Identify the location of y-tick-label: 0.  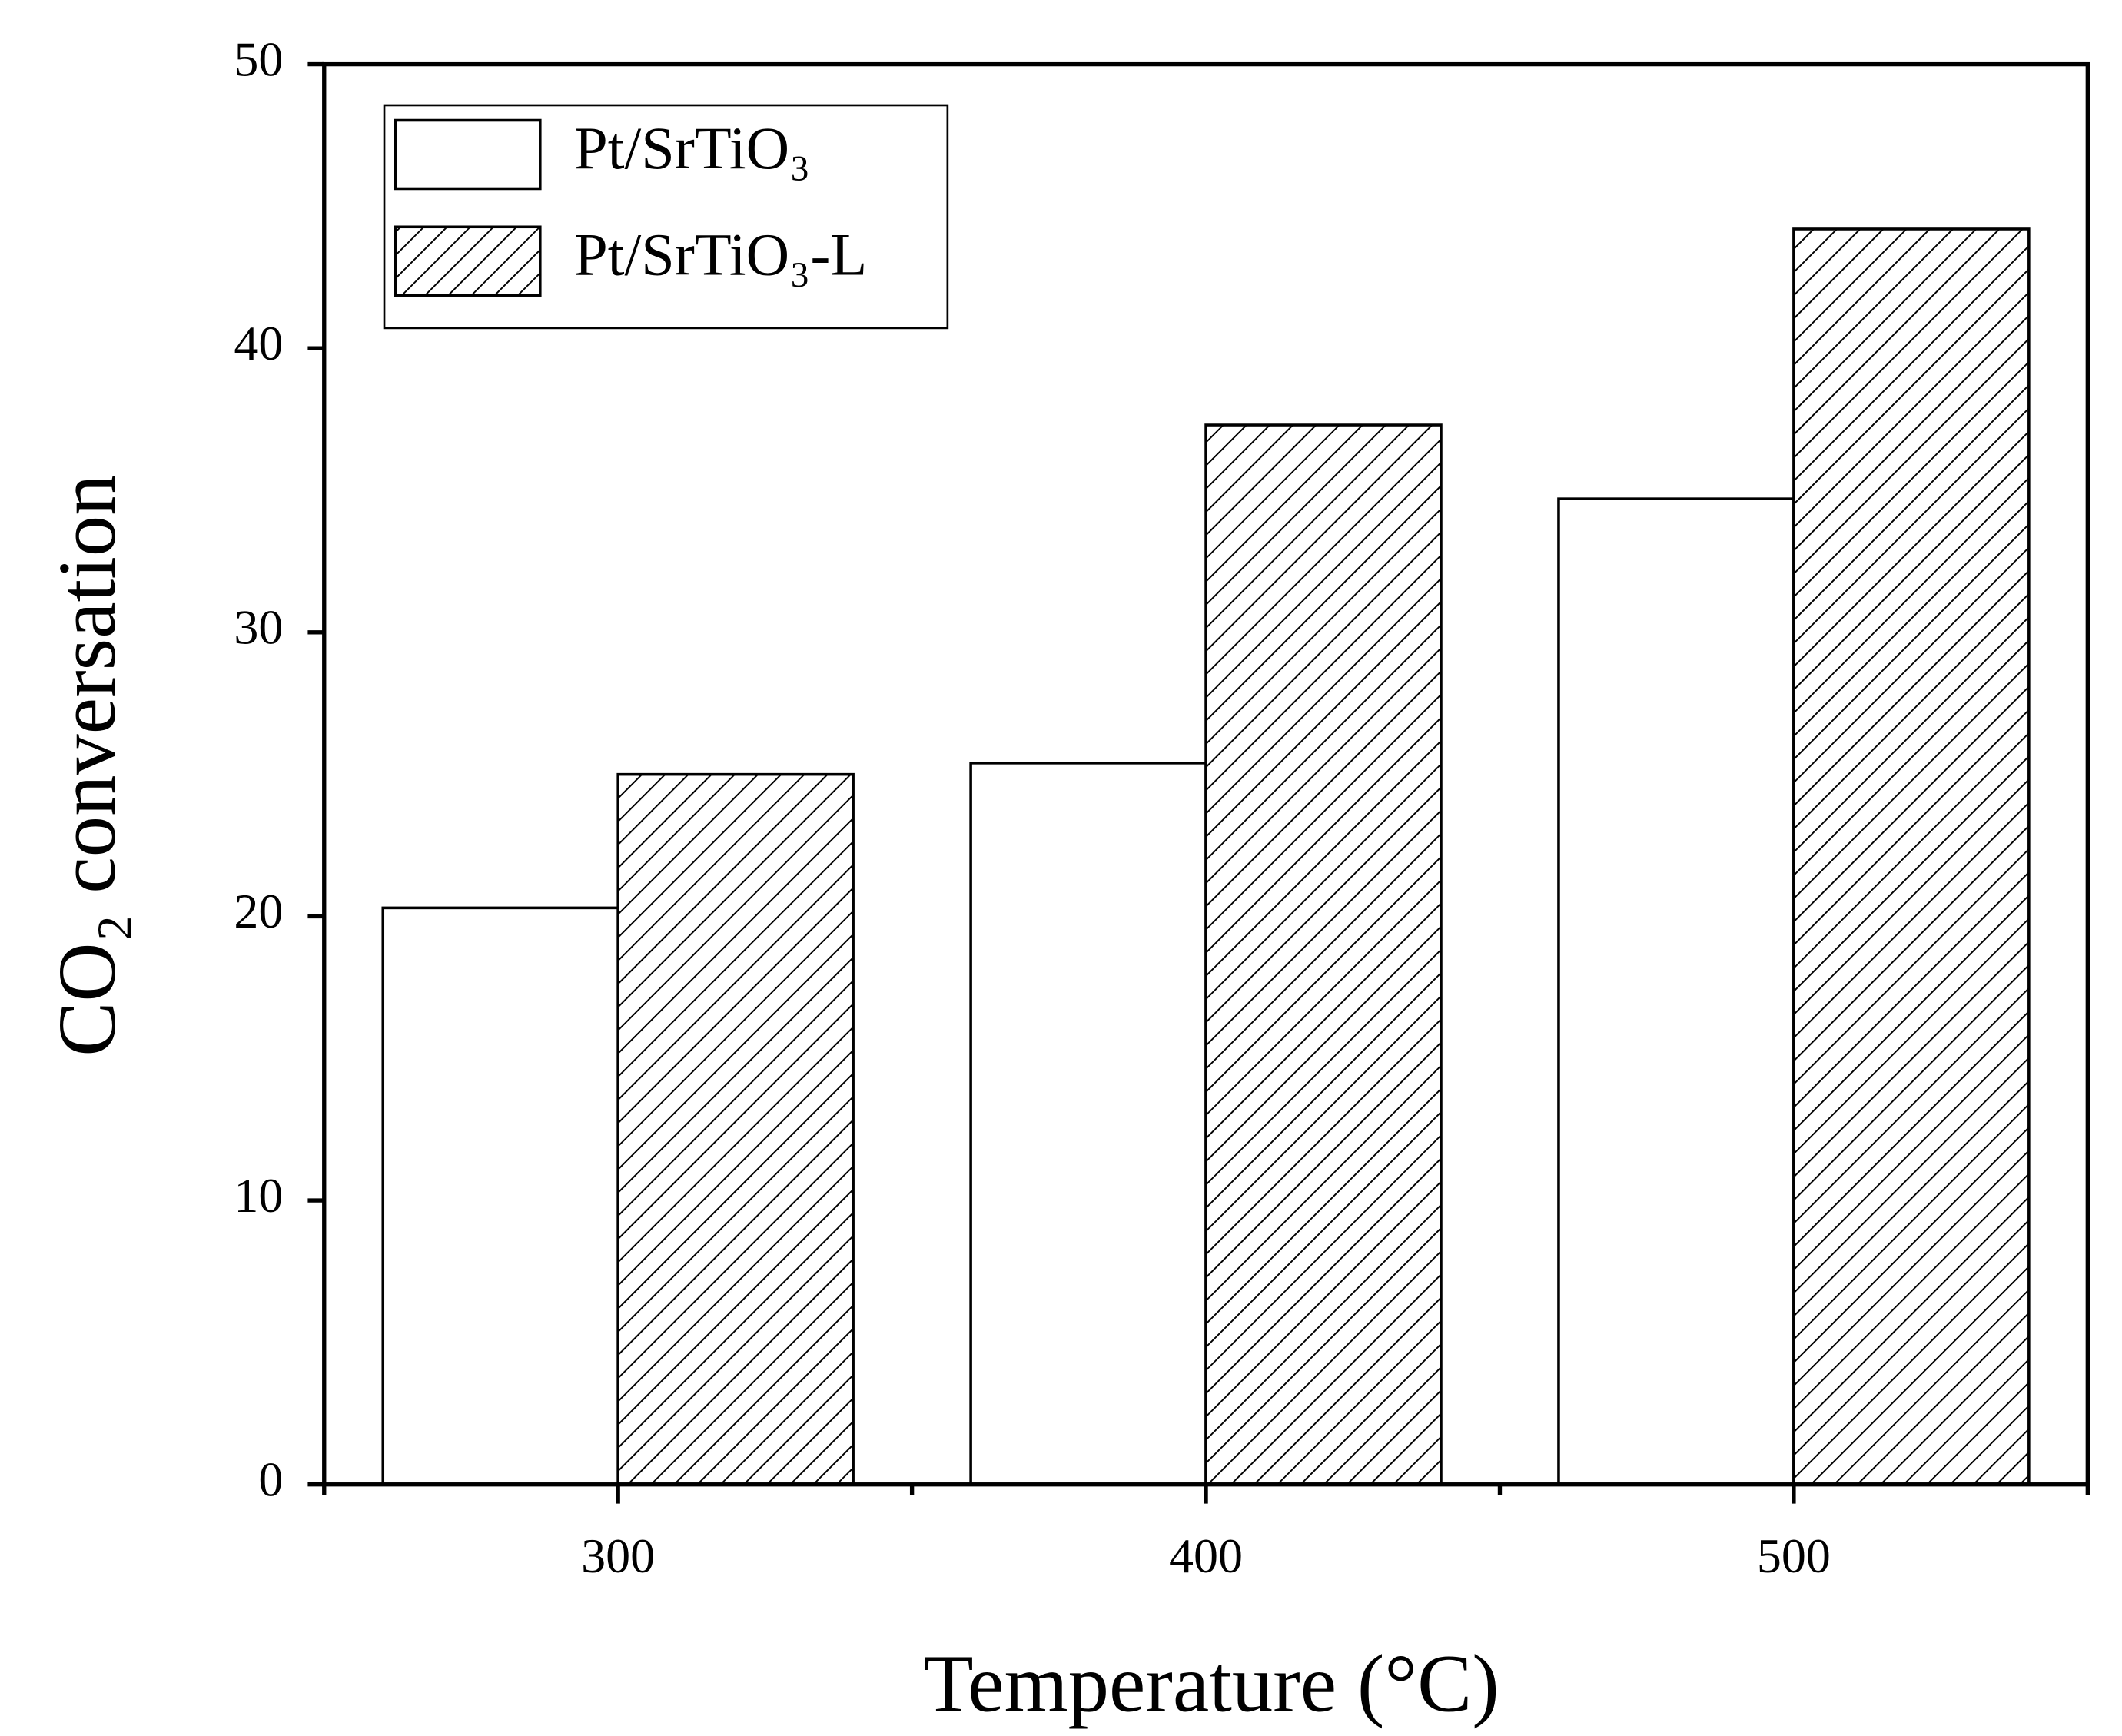
(270, 1479).